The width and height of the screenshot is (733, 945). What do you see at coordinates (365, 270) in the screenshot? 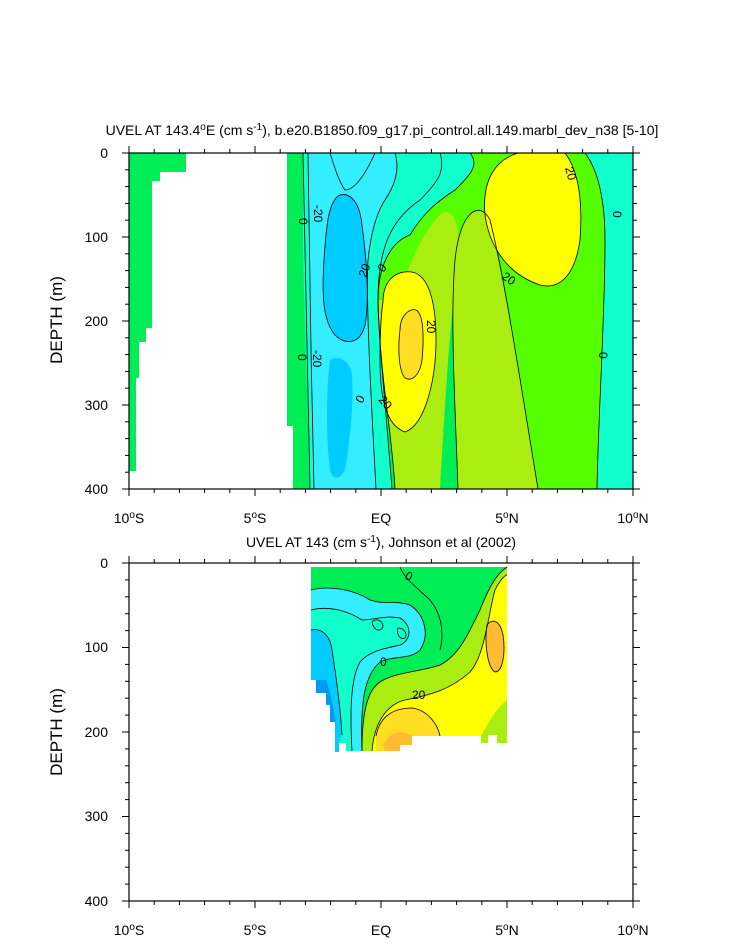
I see `clabel-20a: 20` at bounding box center [365, 270].